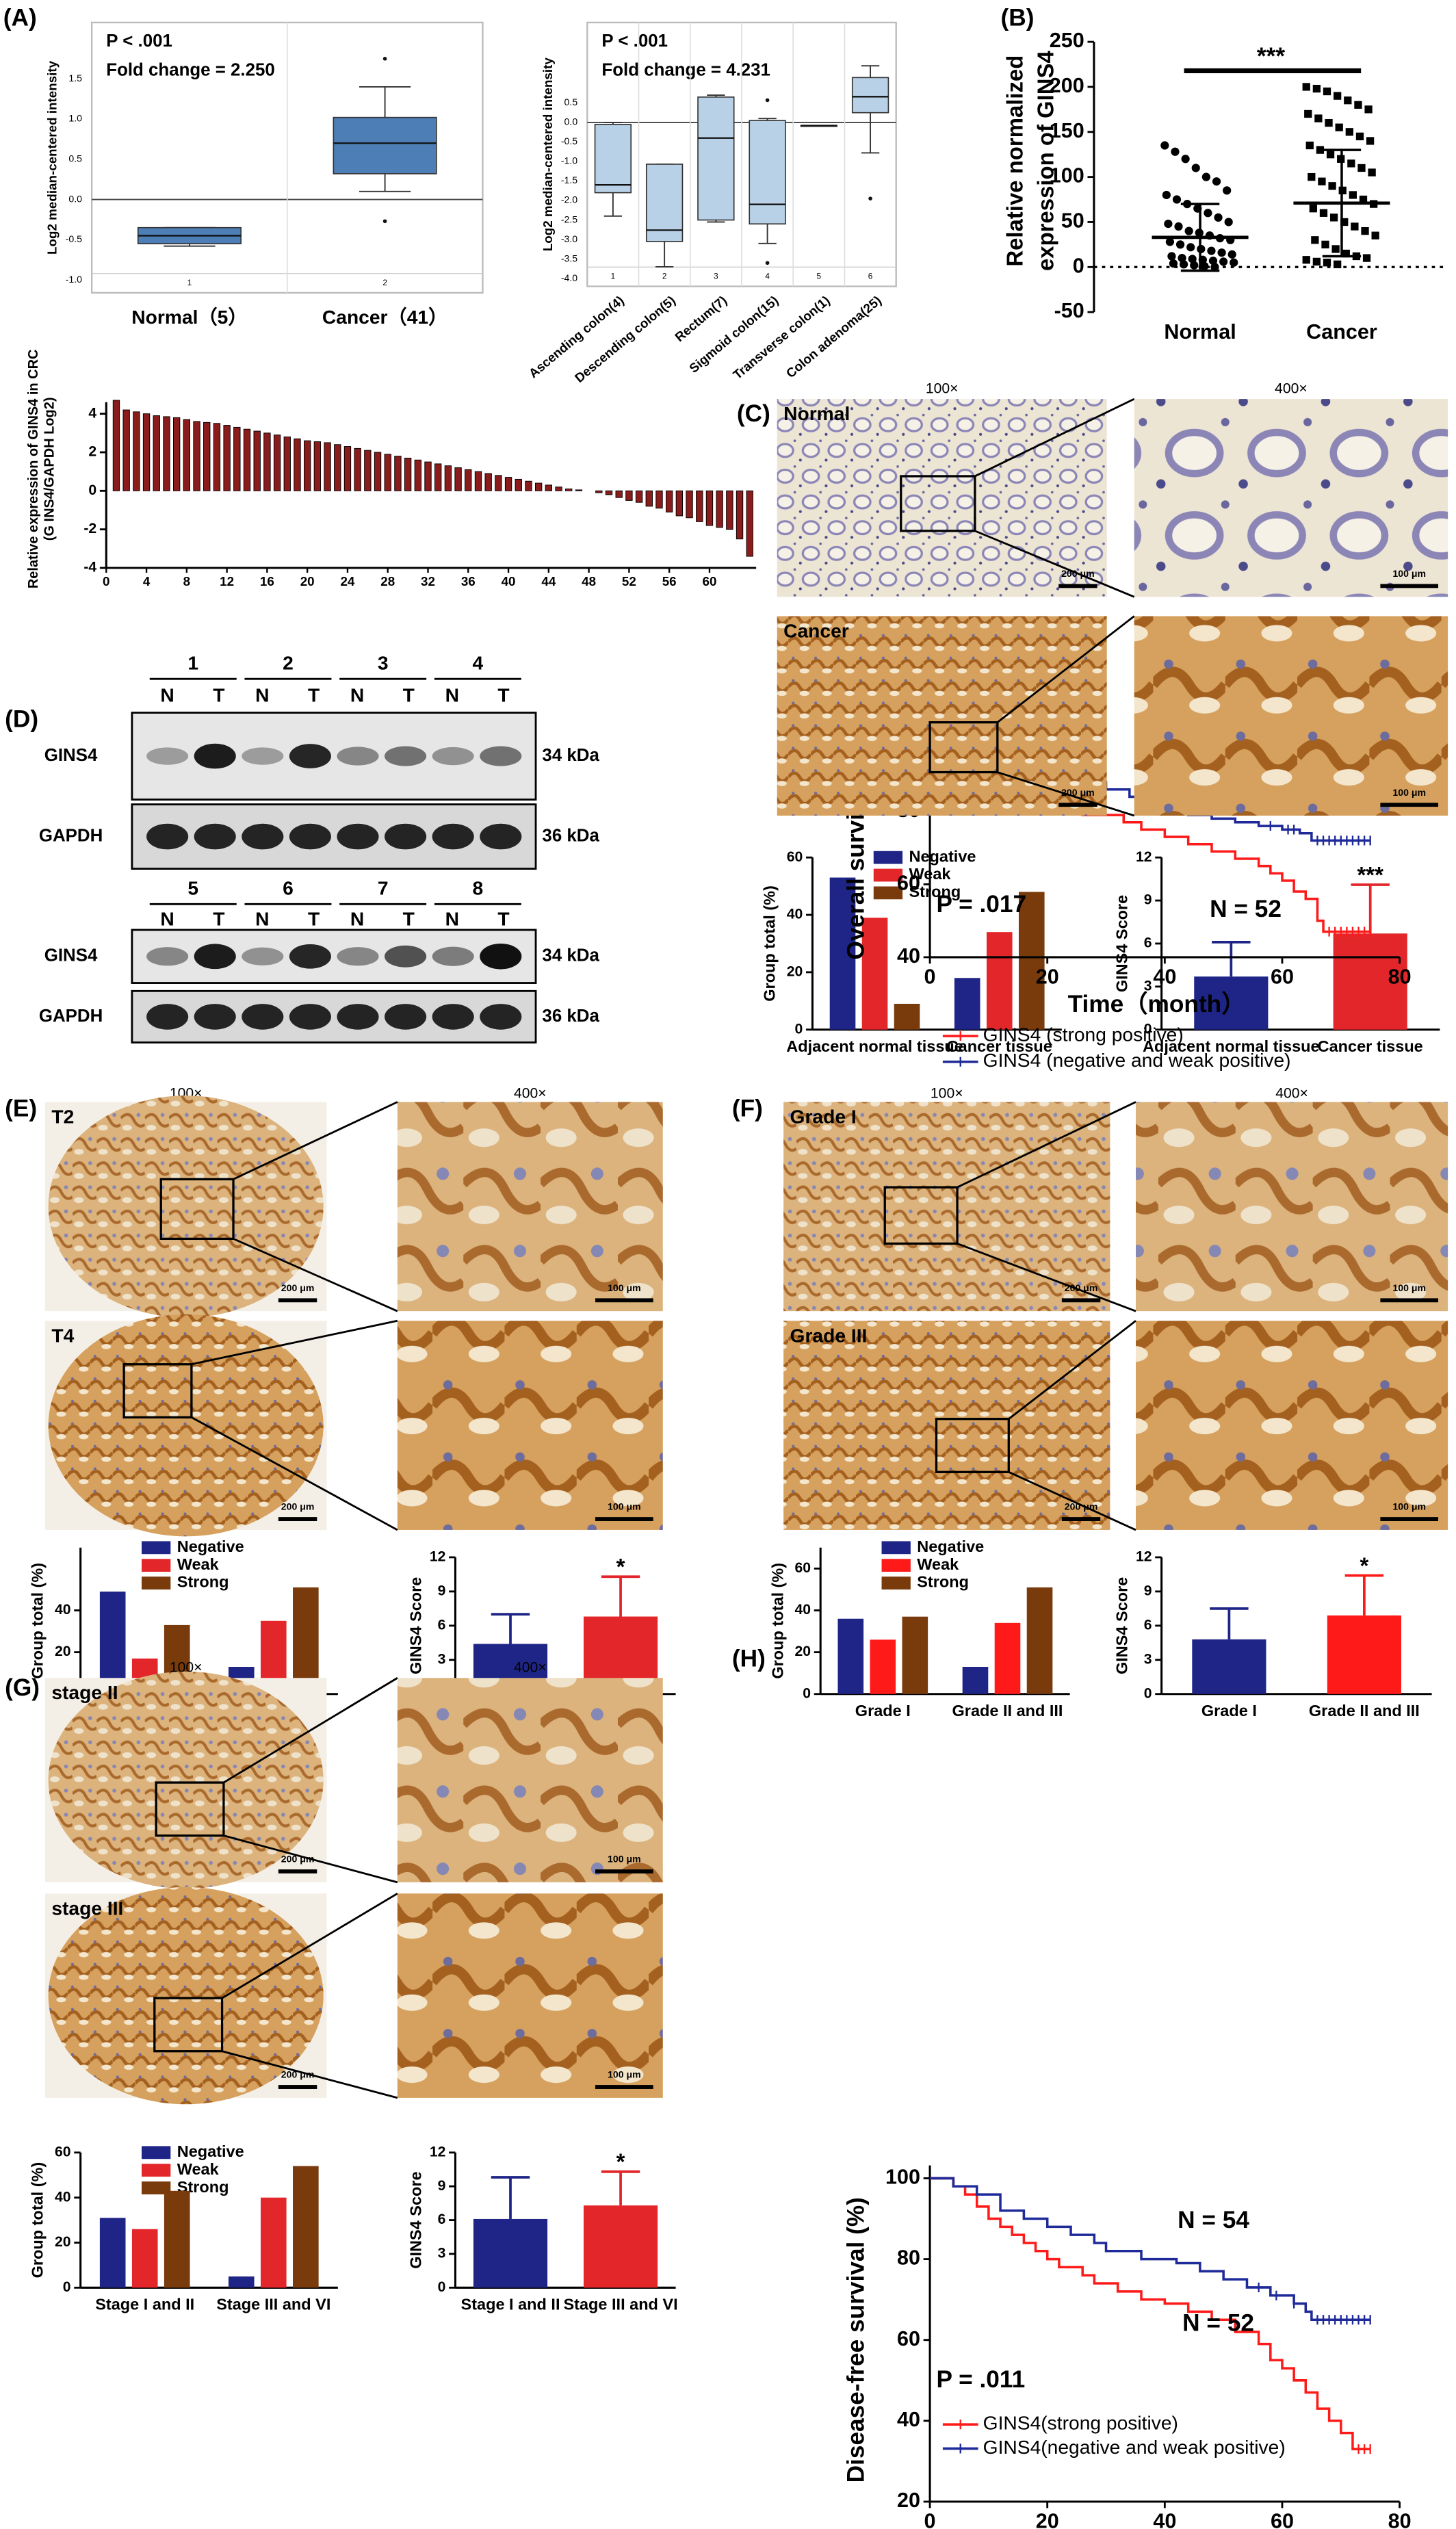 The image size is (1456, 2529). Describe the element at coordinates (1047, 977) in the screenshot. I see `x-tick-label: 20` at that location.